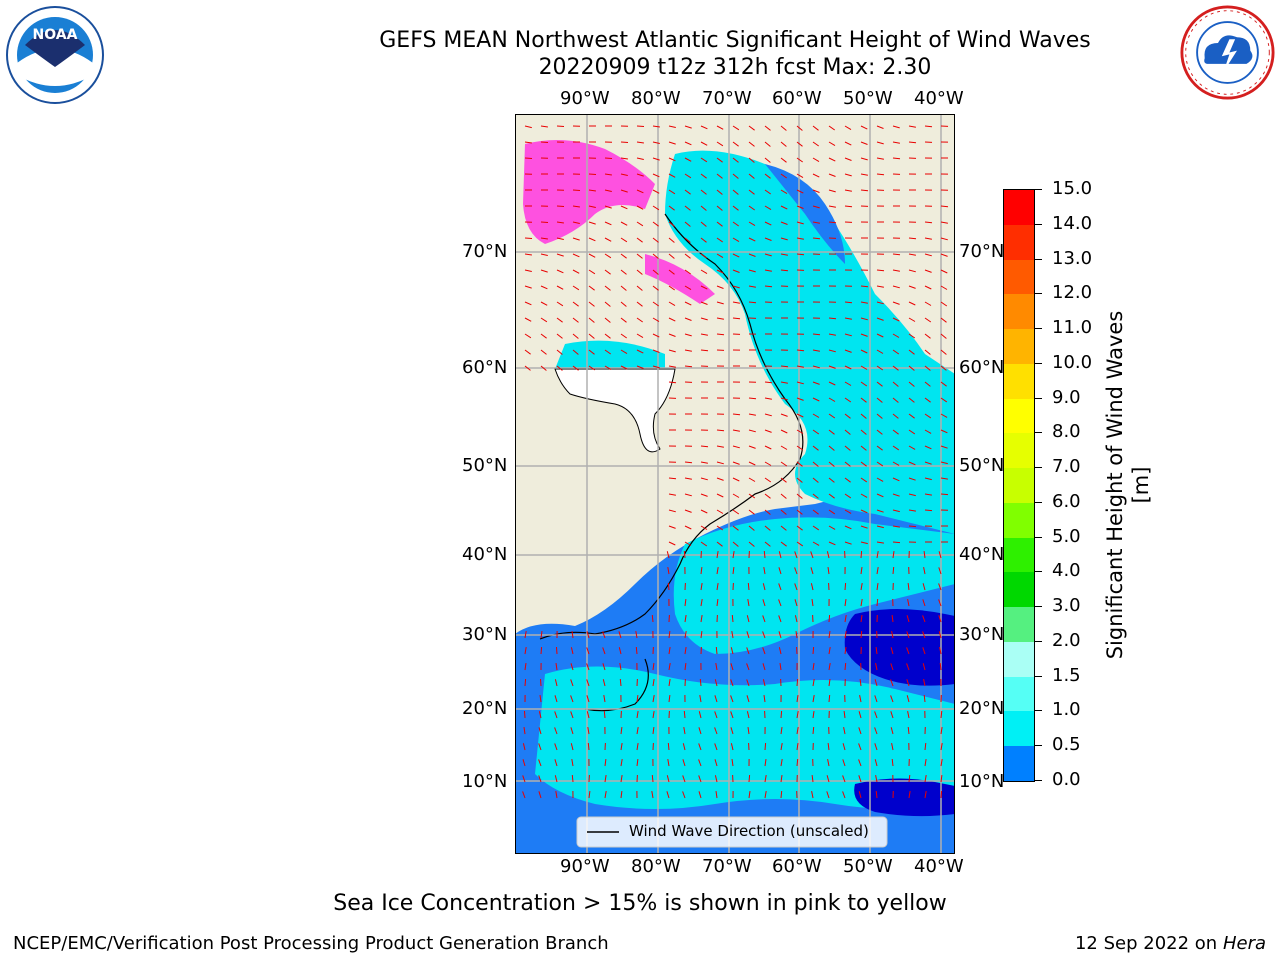 This screenshot has width=1280, height=960. I want to click on colorbar-tick-label: 12.0, so click(1072, 293).